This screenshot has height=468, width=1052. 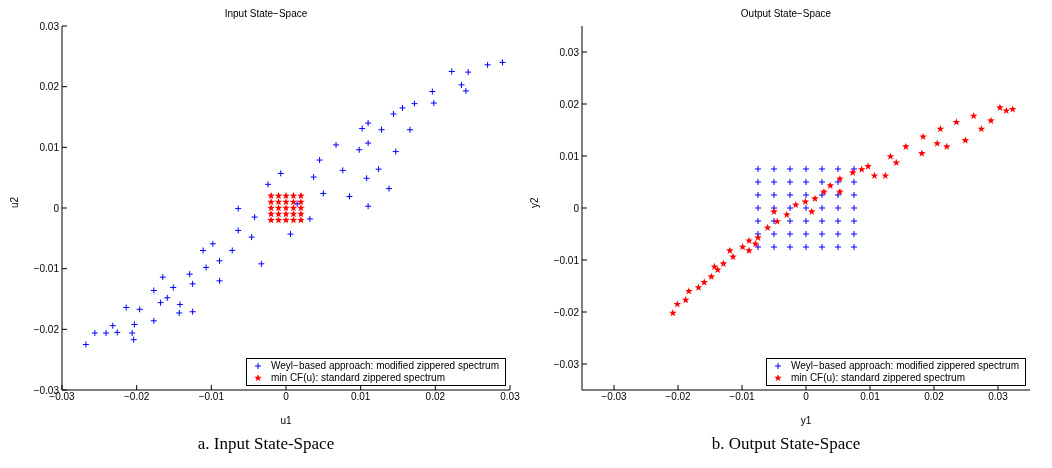 What do you see at coordinates (62, 397) in the screenshot?
I see `x-tick-label: −0.03` at bounding box center [62, 397].